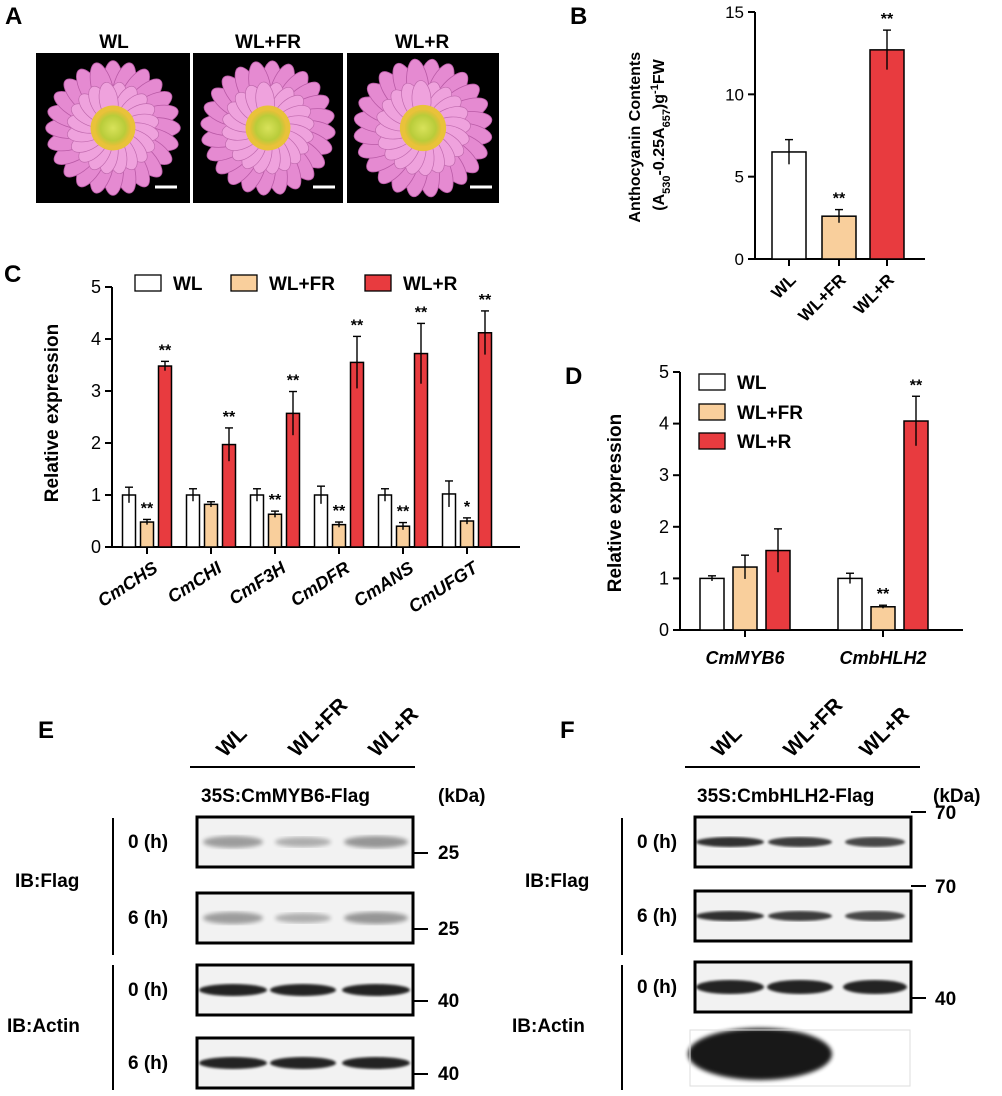  I want to click on x-tick-label: CmCHI, so click(195, 582).